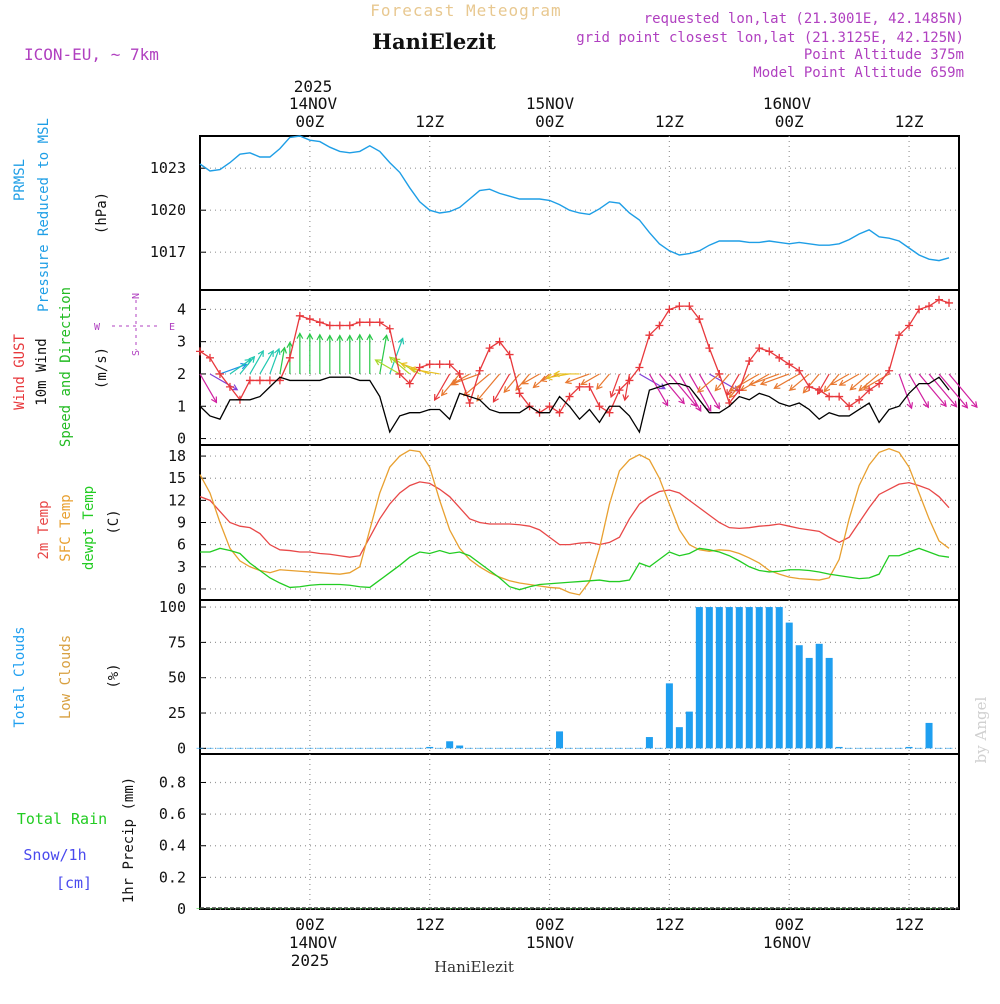 This screenshot has width=1000, height=1004. What do you see at coordinates (574, 521) in the screenshot?
I see `temp-sfc-line` at bounding box center [574, 521].